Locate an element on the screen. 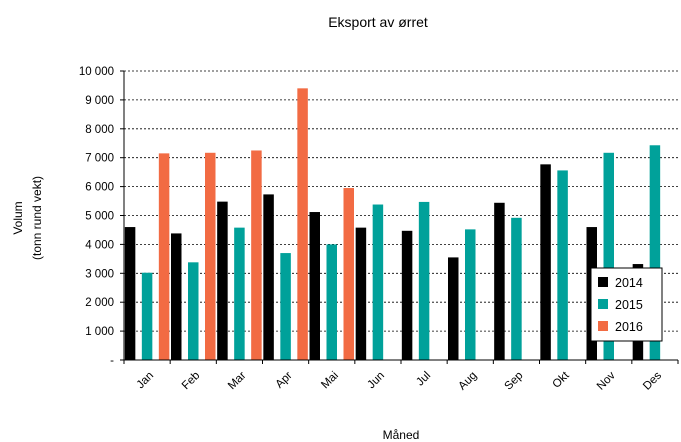 The image size is (681, 442). bar-2014-Mai is located at coordinates (314, 286).